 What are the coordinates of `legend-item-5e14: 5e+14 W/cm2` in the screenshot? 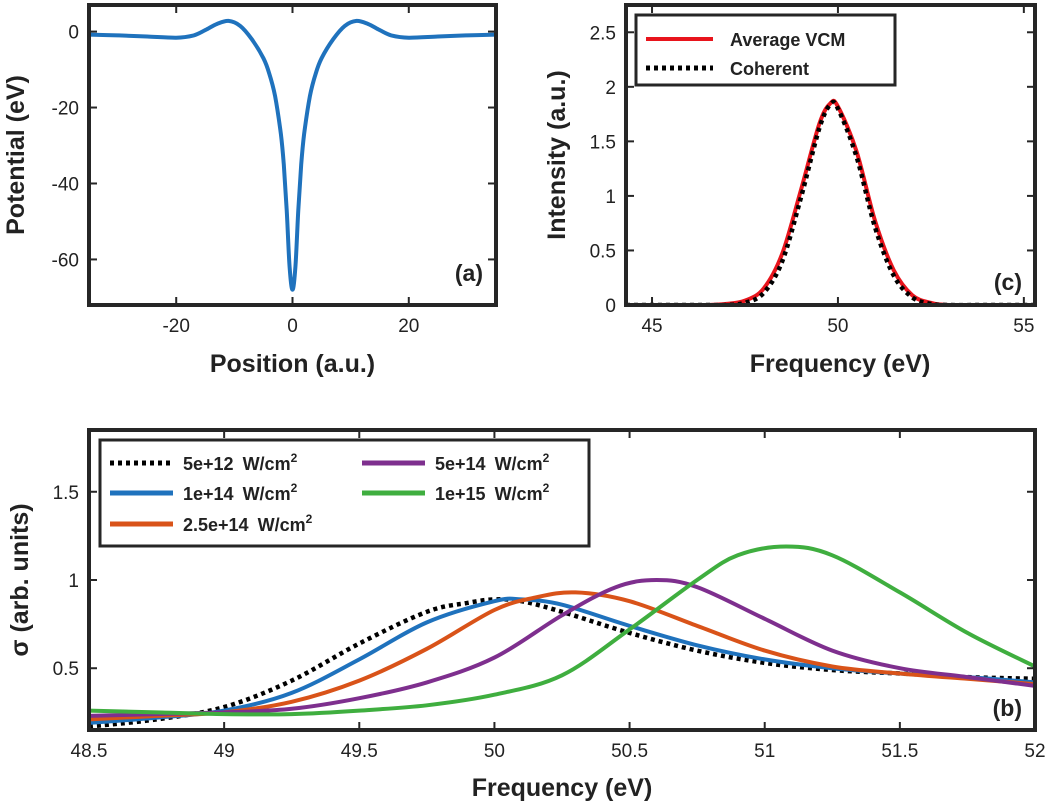 It's located at (492, 462).